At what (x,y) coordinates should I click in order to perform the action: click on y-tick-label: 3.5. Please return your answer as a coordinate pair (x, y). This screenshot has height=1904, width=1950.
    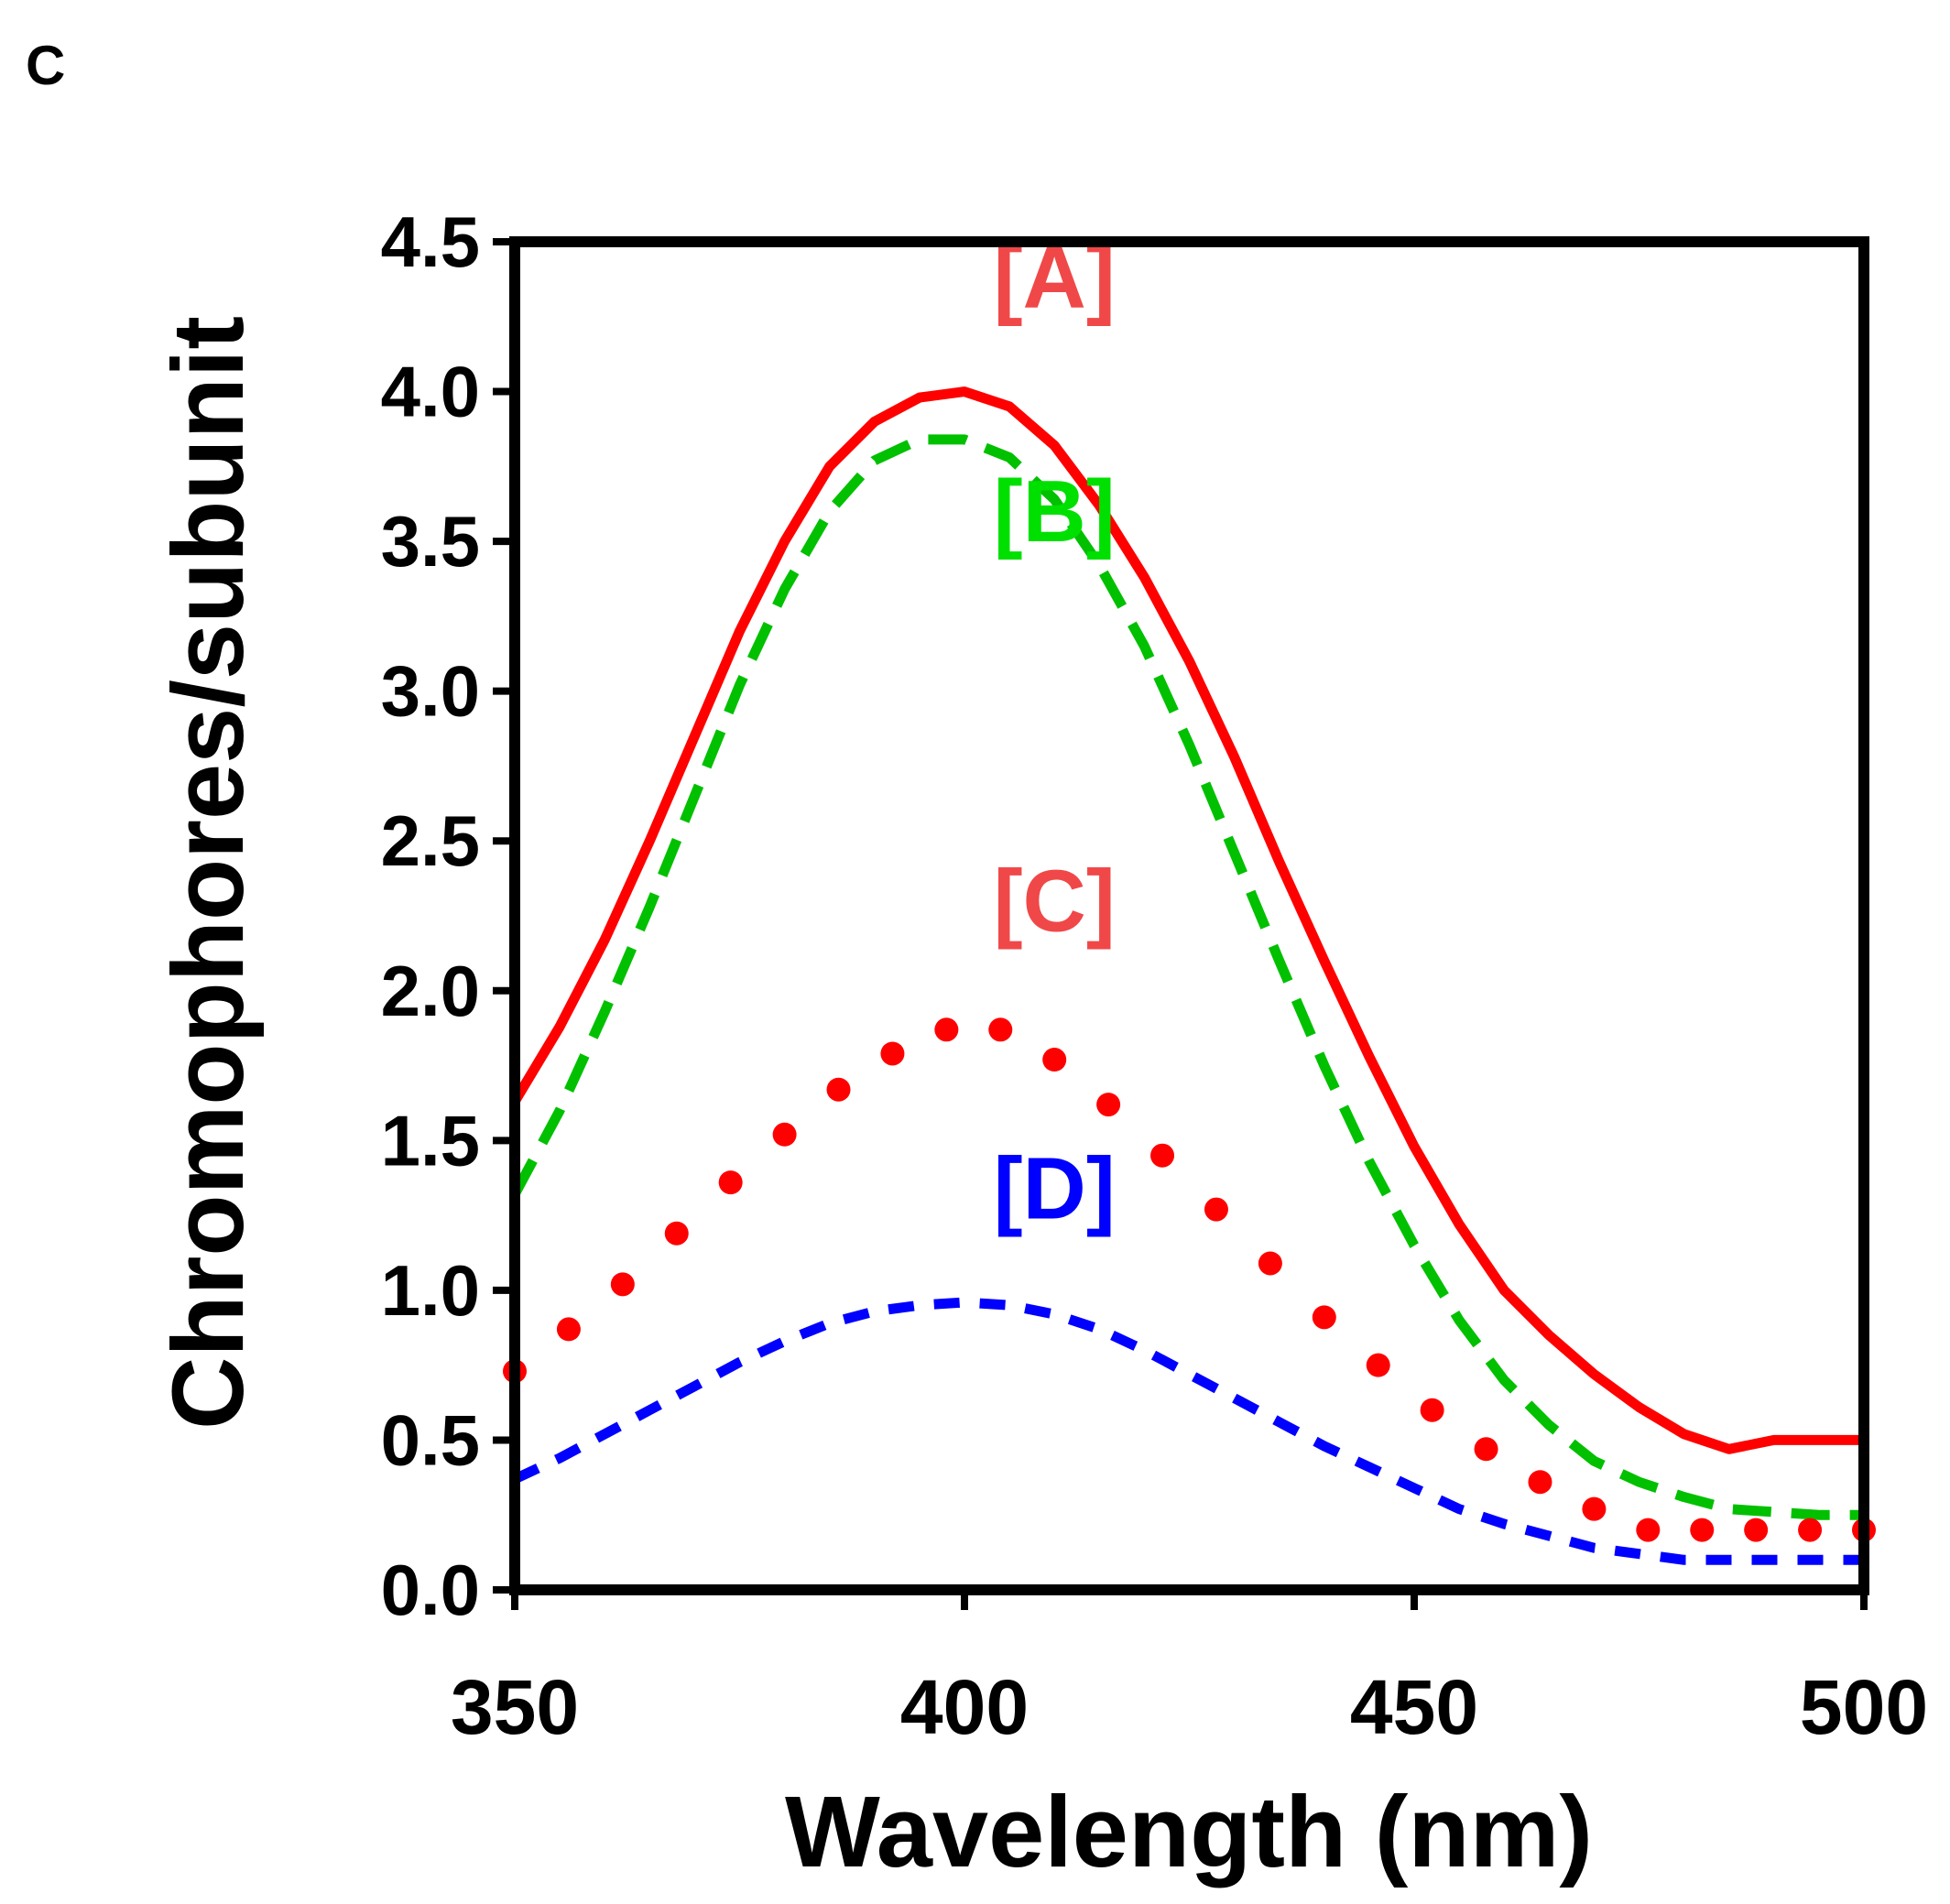
    Looking at the image, I should click on (430, 541).